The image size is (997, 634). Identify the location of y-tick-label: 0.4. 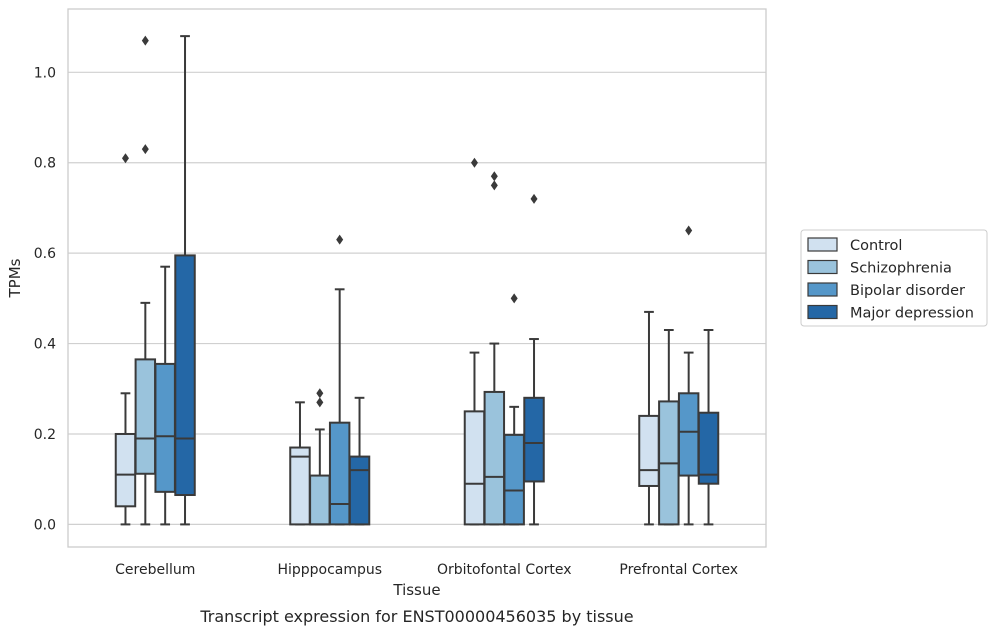
(45, 345).